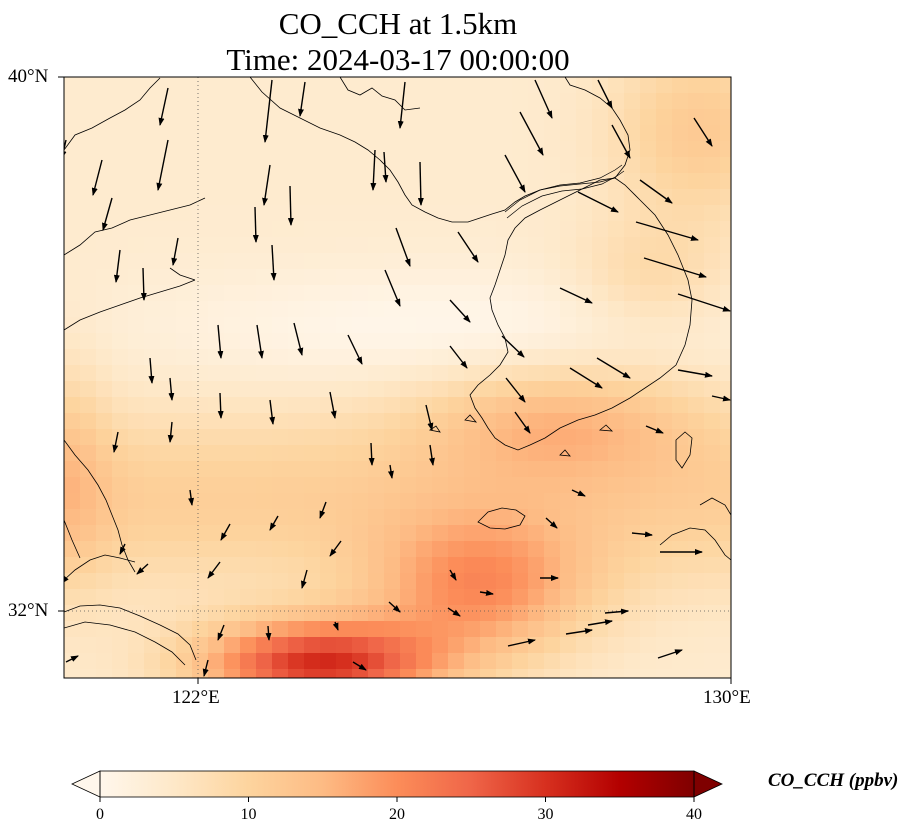 This screenshot has width=921, height=836. What do you see at coordinates (28, 76) in the screenshot?
I see `lat-tick-40n: 40°N` at bounding box center [28, 76].